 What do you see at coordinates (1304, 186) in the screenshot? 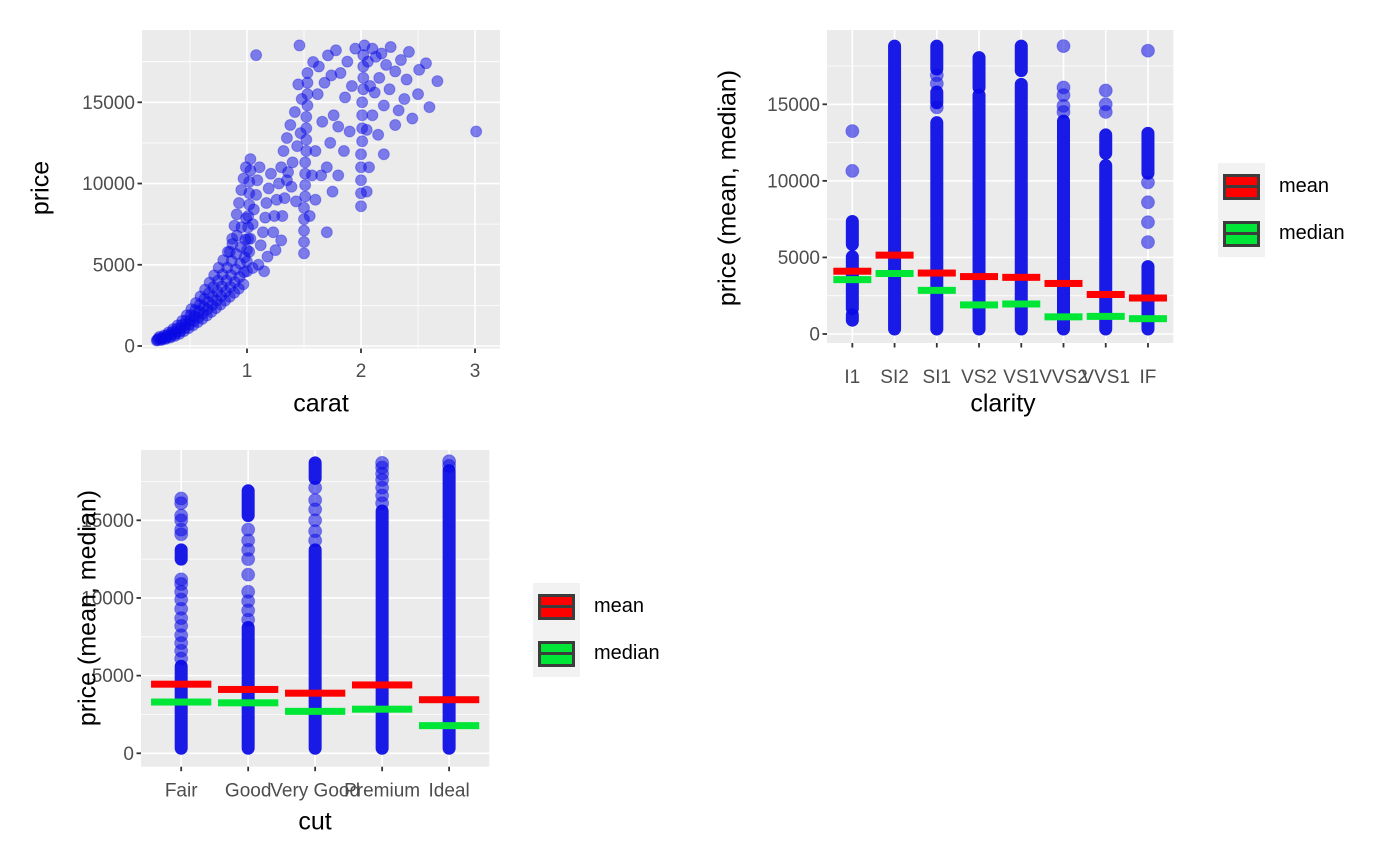
I see `legend-label-mean: mean` at bounding box center [1304, 186].